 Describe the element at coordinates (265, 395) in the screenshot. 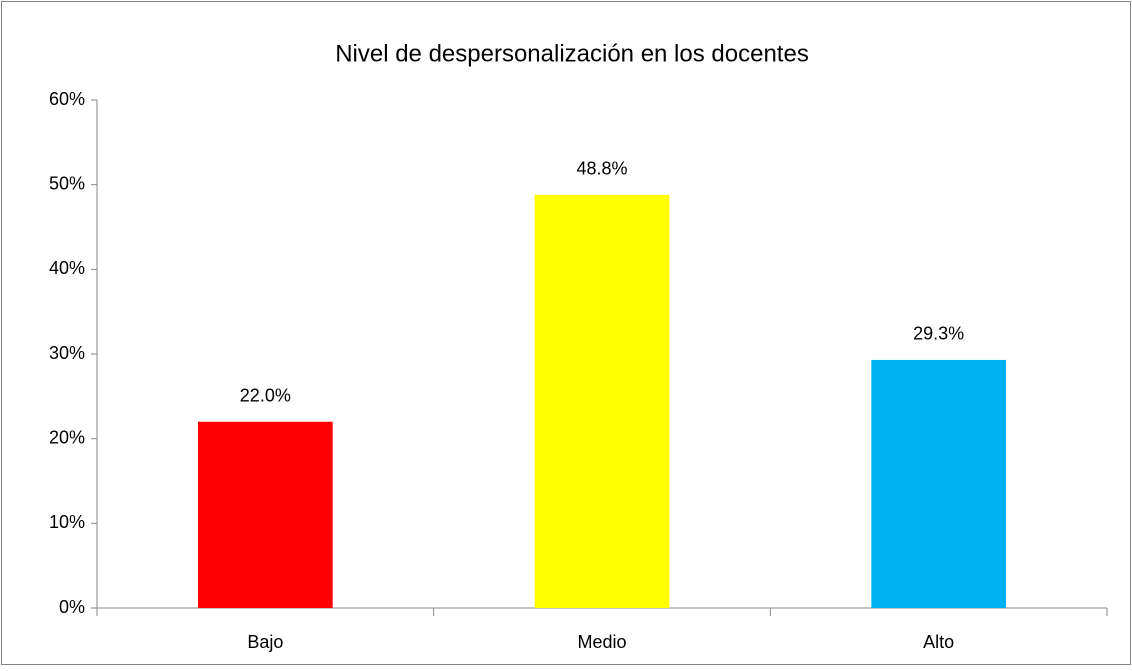

I see `data-label: 22.0%` at that location.